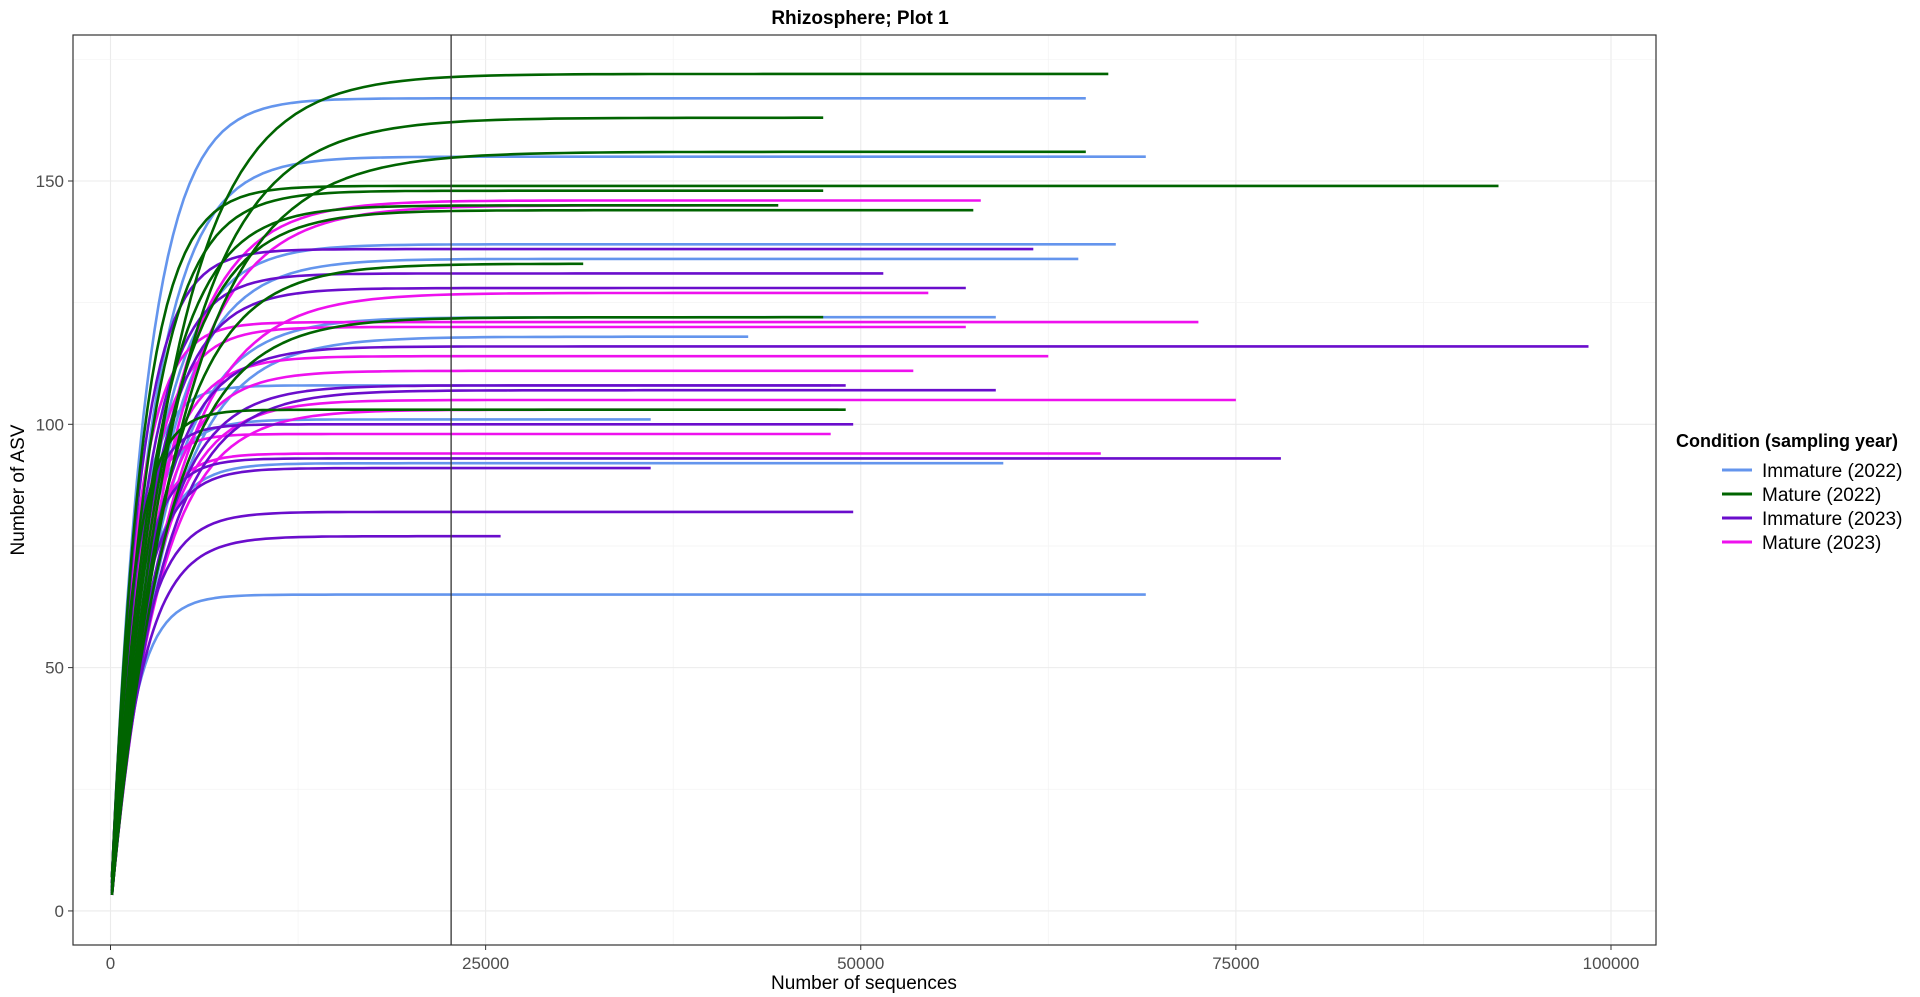  What do you see at coordinates (1832, 519) in the screenshot?
I see `legend-label: Immature (2023)` at bounding box center [1832, 519].